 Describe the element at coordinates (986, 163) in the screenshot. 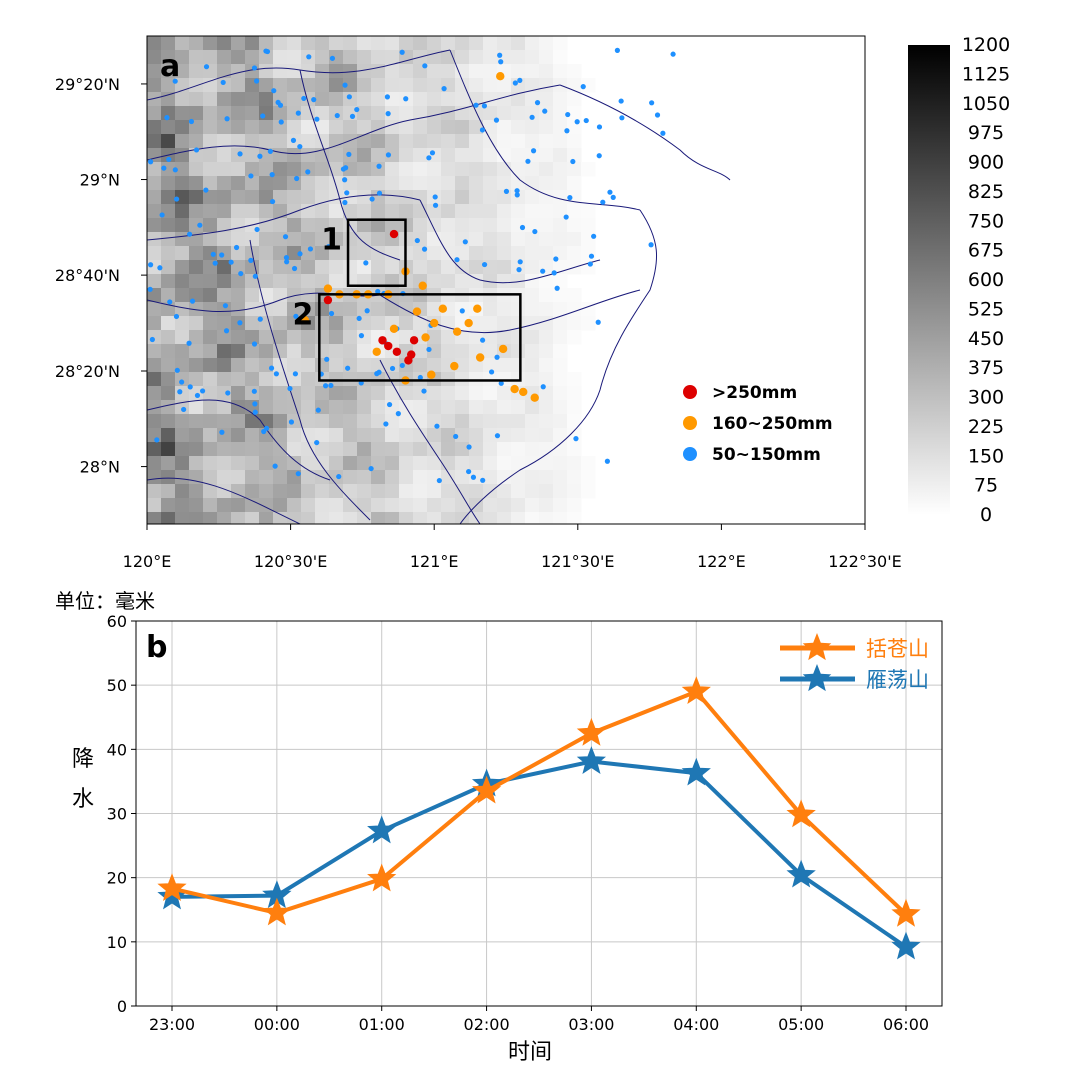

I see `colorbar-tick-label: 900` at that location.